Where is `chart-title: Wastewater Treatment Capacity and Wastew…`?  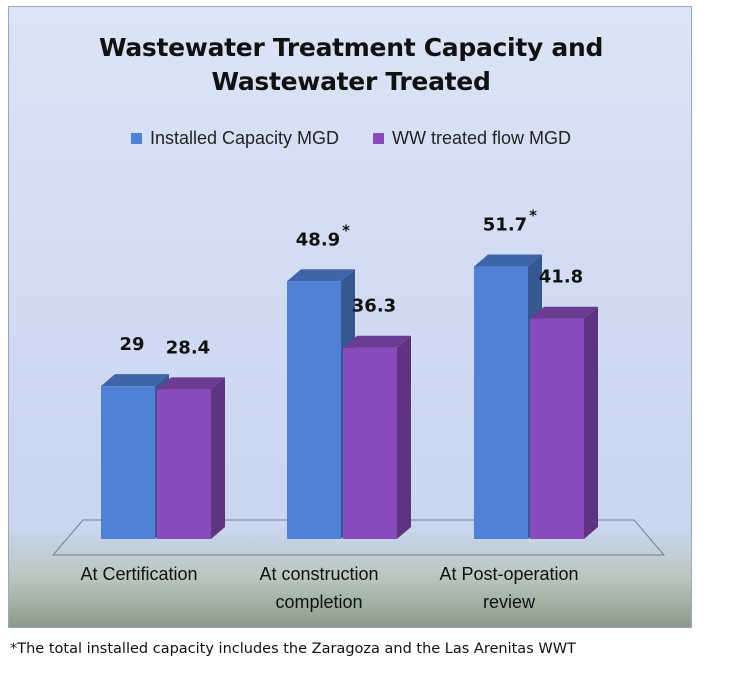 chart-title: Wastewater Treatment Capacity and Wastew… is located at coordinates (351, 65).